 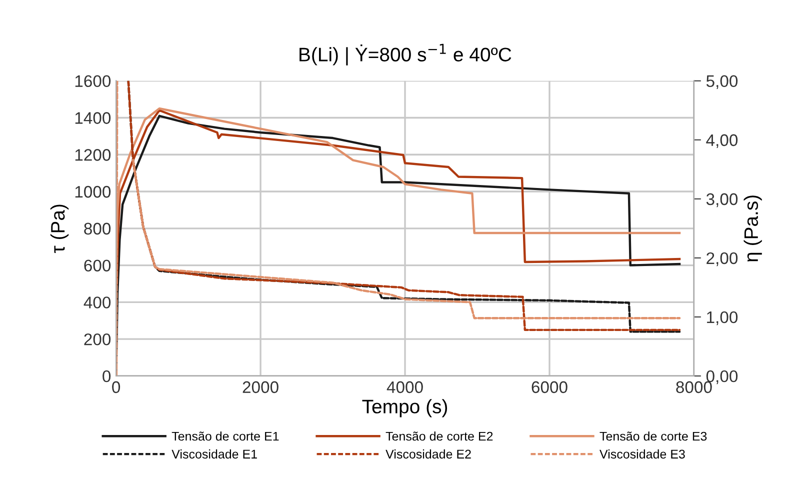 What do you see at coordinates (97, 266) in the screenshot?
I see `y-tick-label: 600` at bounding box center [97, 266].